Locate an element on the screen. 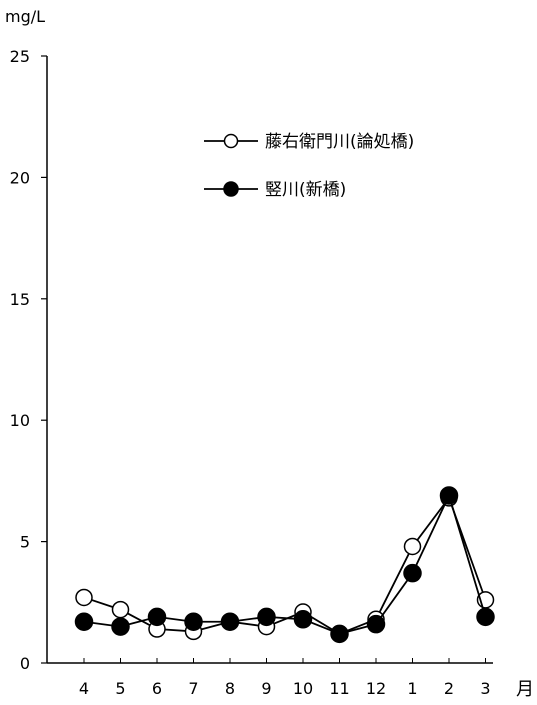 This screenshot has height=705, width=537. x-tick-label: 8 is located at coordinates (230, 688).